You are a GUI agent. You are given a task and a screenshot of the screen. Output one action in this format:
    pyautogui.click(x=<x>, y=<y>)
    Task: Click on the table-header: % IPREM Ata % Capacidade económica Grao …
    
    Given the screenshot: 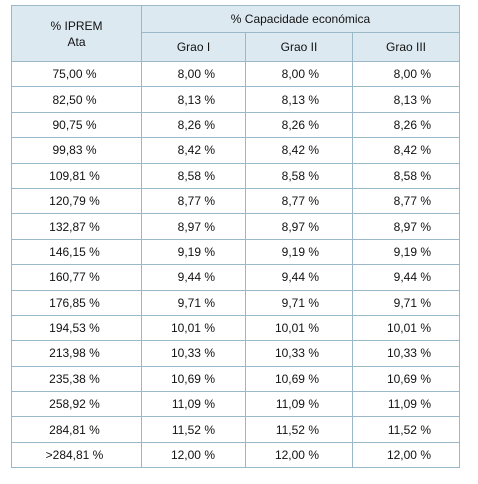 What is the action you would take?
    pyautogui.click(x=235, y=33)
    